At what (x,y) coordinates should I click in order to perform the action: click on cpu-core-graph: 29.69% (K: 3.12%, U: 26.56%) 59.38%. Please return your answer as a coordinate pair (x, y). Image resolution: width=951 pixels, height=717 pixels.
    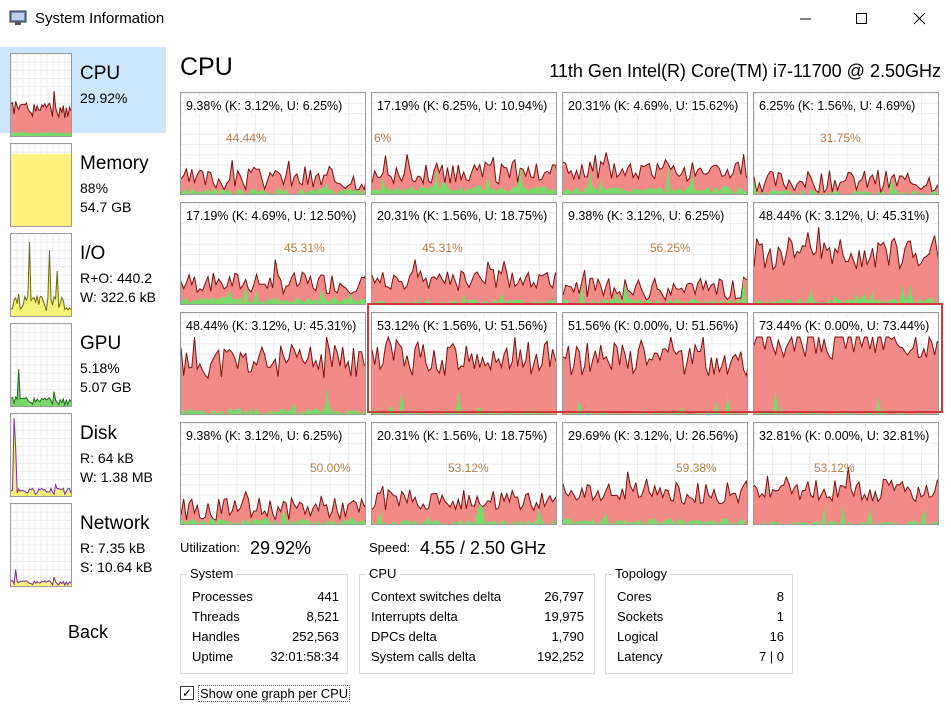
    Looking at the image, I should click on (655, 473).